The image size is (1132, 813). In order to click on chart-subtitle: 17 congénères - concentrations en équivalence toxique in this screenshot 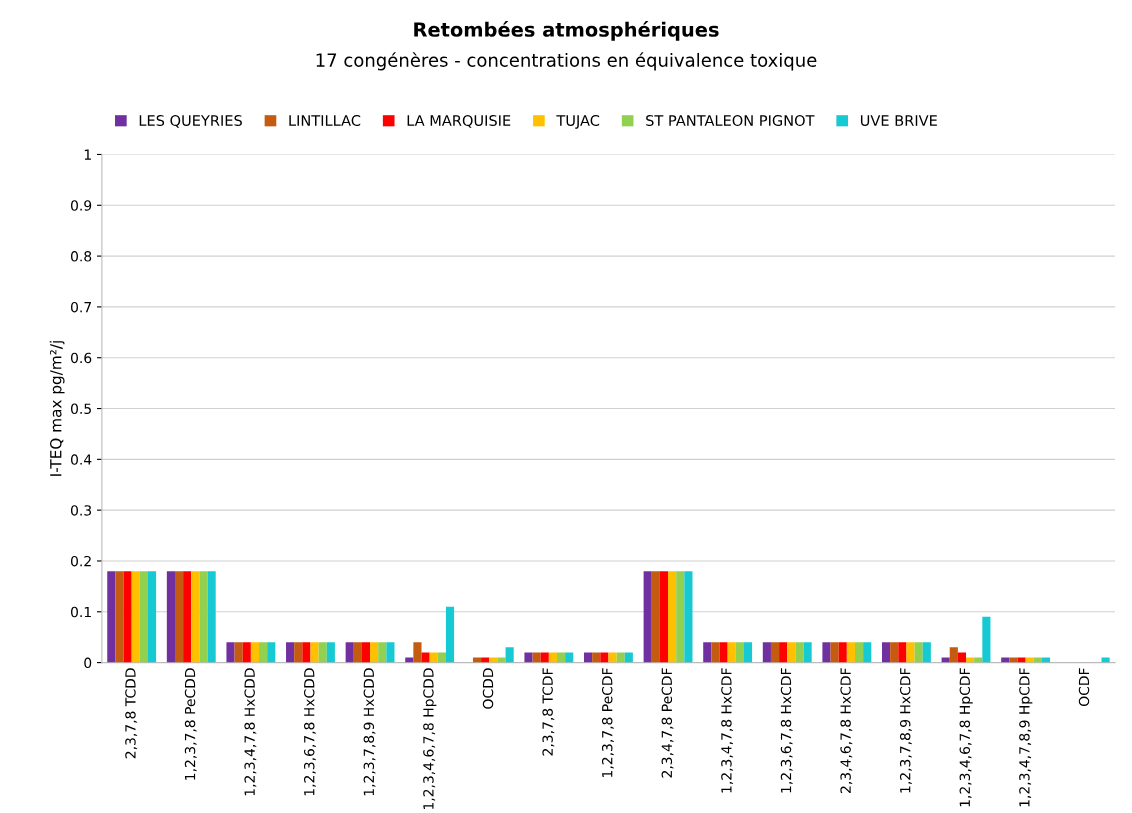, I will do `click(566, 61)`.